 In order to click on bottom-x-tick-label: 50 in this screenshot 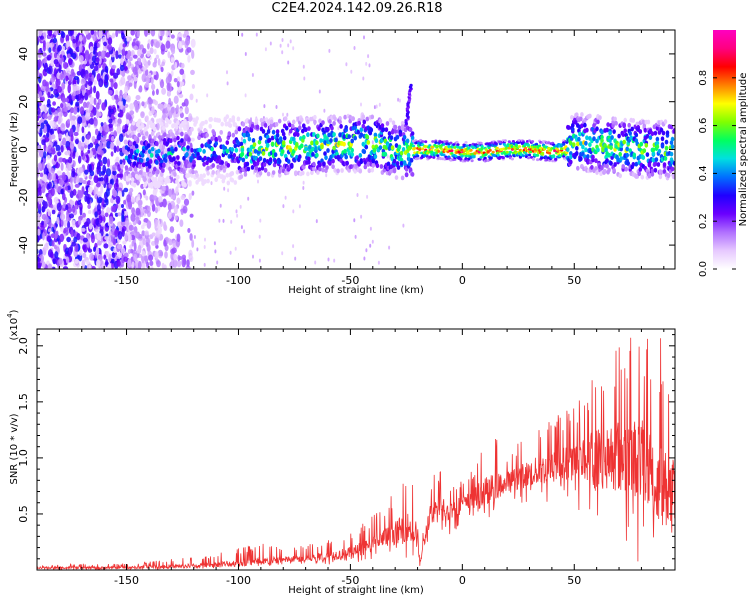, I will do `click(574, 580)`.